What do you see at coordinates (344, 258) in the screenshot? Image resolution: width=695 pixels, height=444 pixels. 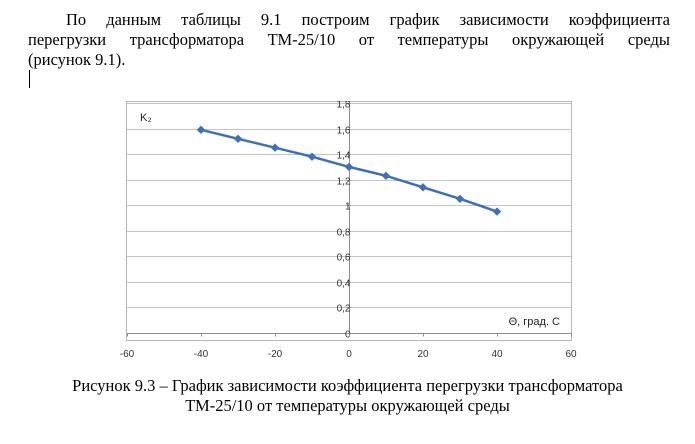 I see `y-tick-label: 0,6` at bounding box center [344, 258].